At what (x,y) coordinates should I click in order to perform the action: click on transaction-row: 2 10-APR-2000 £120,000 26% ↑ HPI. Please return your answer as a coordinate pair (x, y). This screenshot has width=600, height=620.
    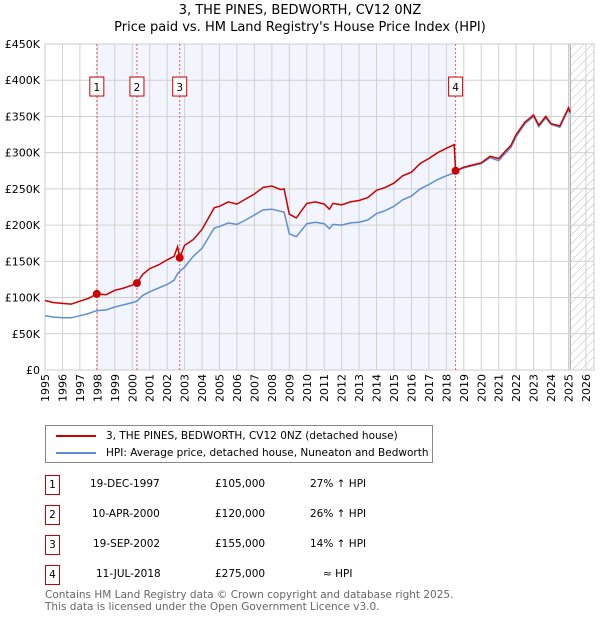
    Looking at the image, I should click on (255, 515).